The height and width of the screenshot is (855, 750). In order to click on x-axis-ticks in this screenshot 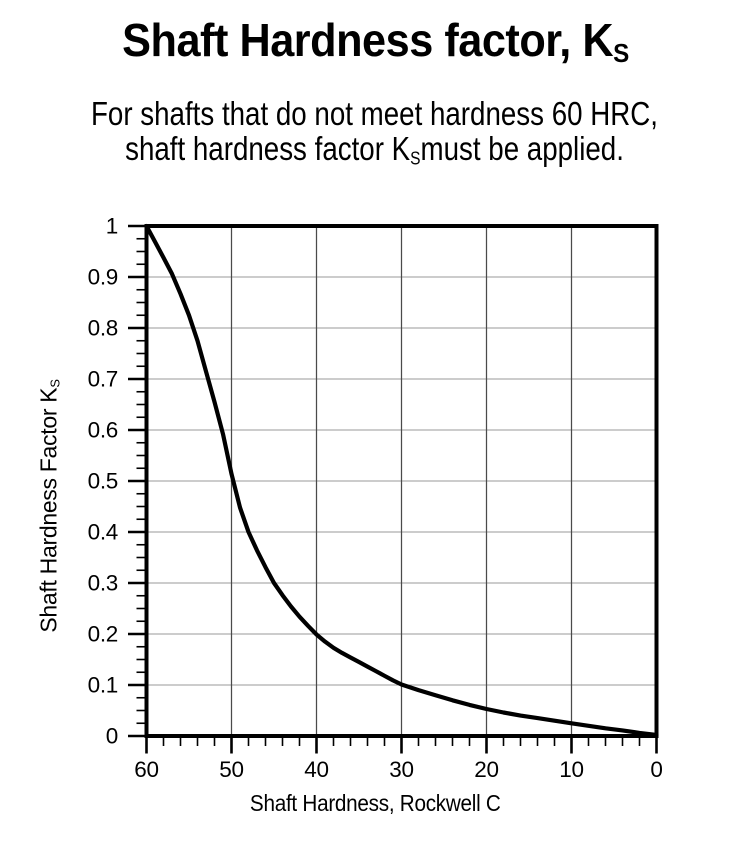, I will do `click(401, 745)`.